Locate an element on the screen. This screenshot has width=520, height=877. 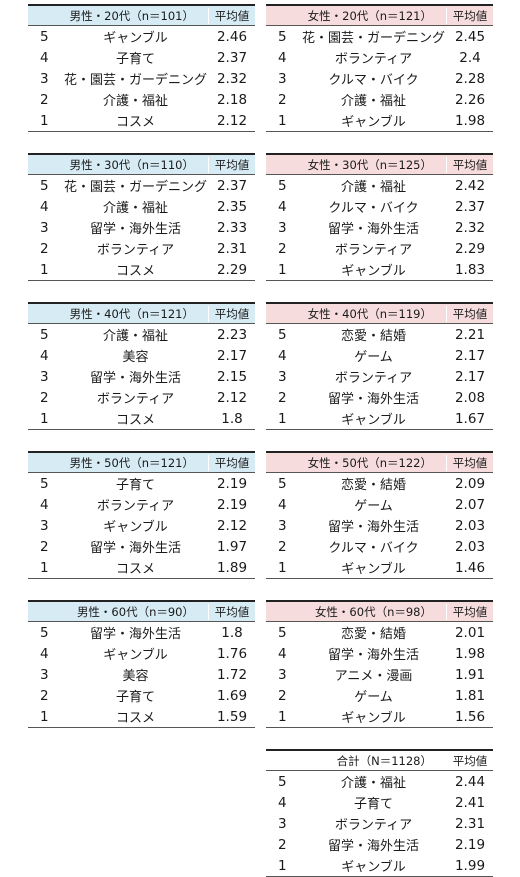
value-cell: 2.46 is located at coordinates (232, 36).